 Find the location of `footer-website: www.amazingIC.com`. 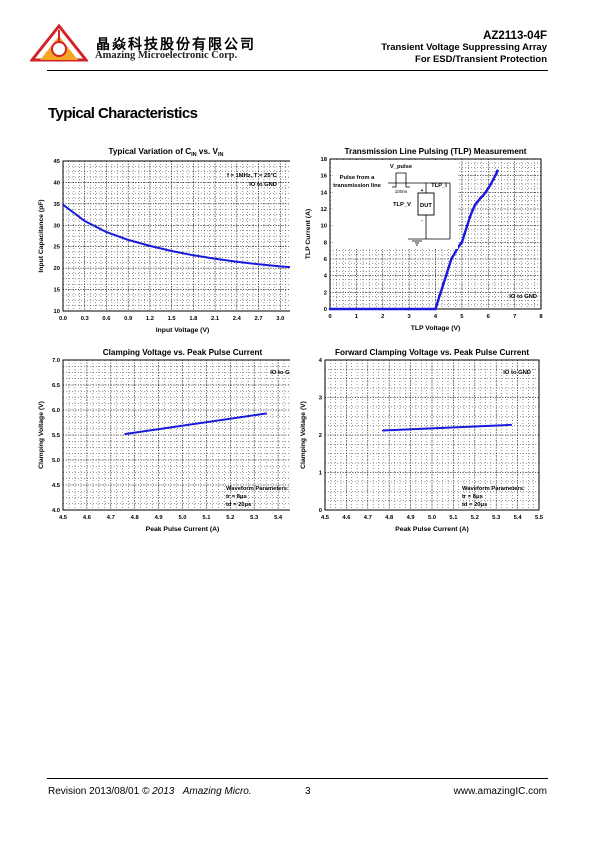

footer-website: www.amazingIC.com is located at coordinates (500, 791).